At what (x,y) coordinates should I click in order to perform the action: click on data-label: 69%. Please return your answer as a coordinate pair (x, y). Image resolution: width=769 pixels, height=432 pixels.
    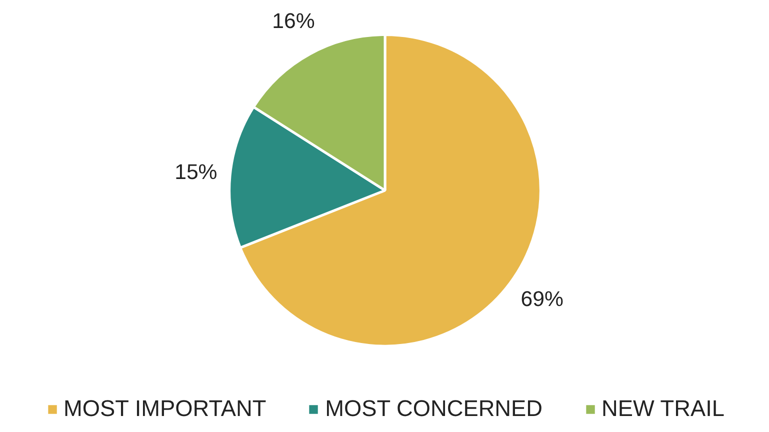
    Looking at the image, I should click on (542, 298).